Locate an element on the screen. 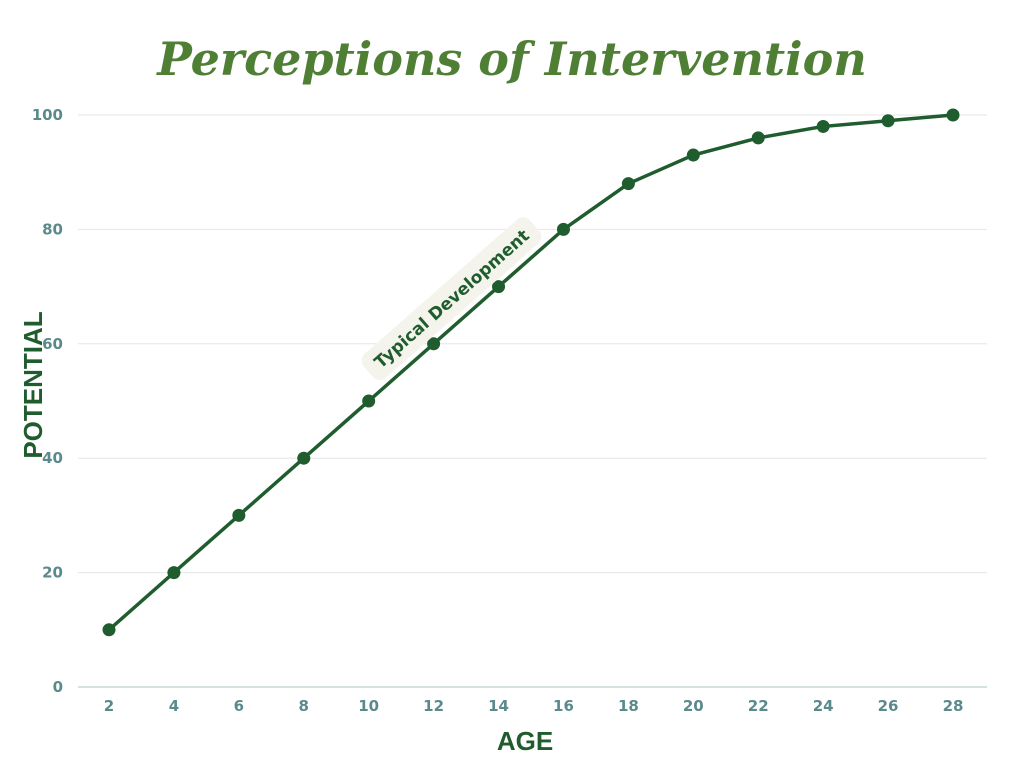  x-tick-label: 16 is located at coordinates (563, 706).